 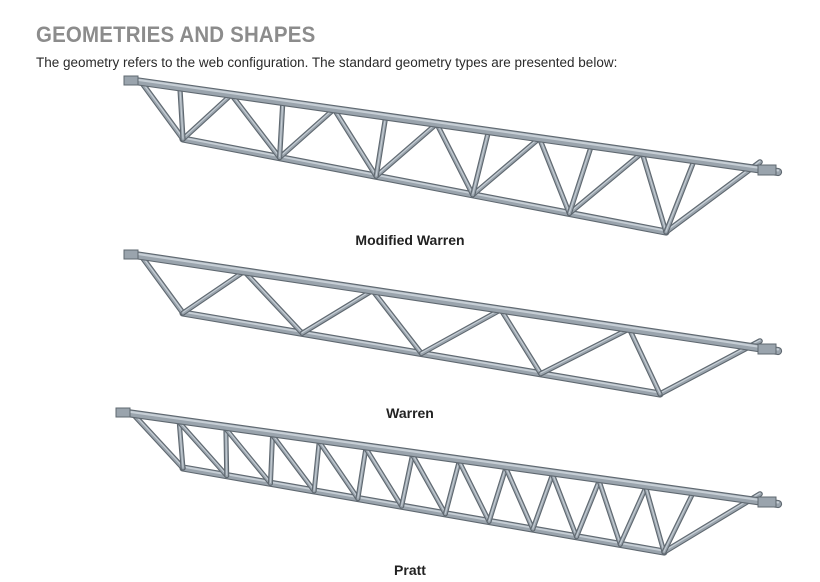 I want to click on caption-pratt: Pratt, so click(x=410, y=570).